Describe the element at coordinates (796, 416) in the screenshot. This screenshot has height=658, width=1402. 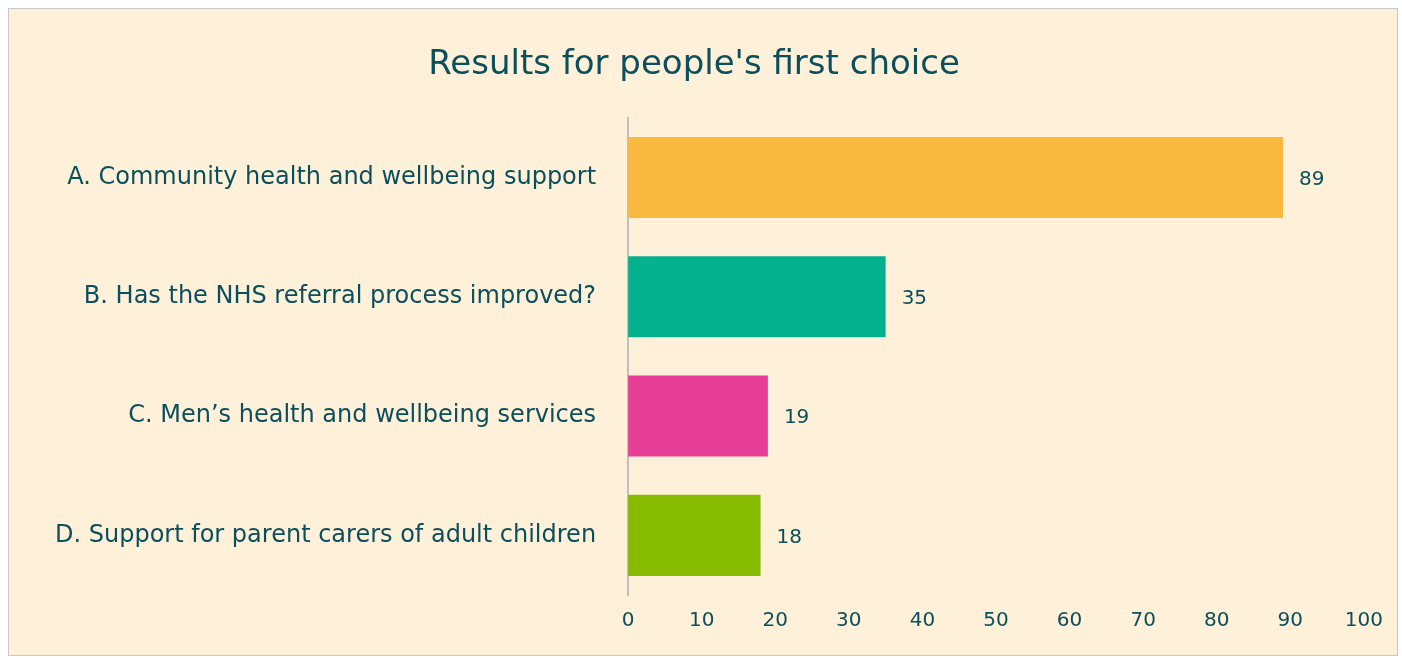
I see `data-label: 19` at that location.